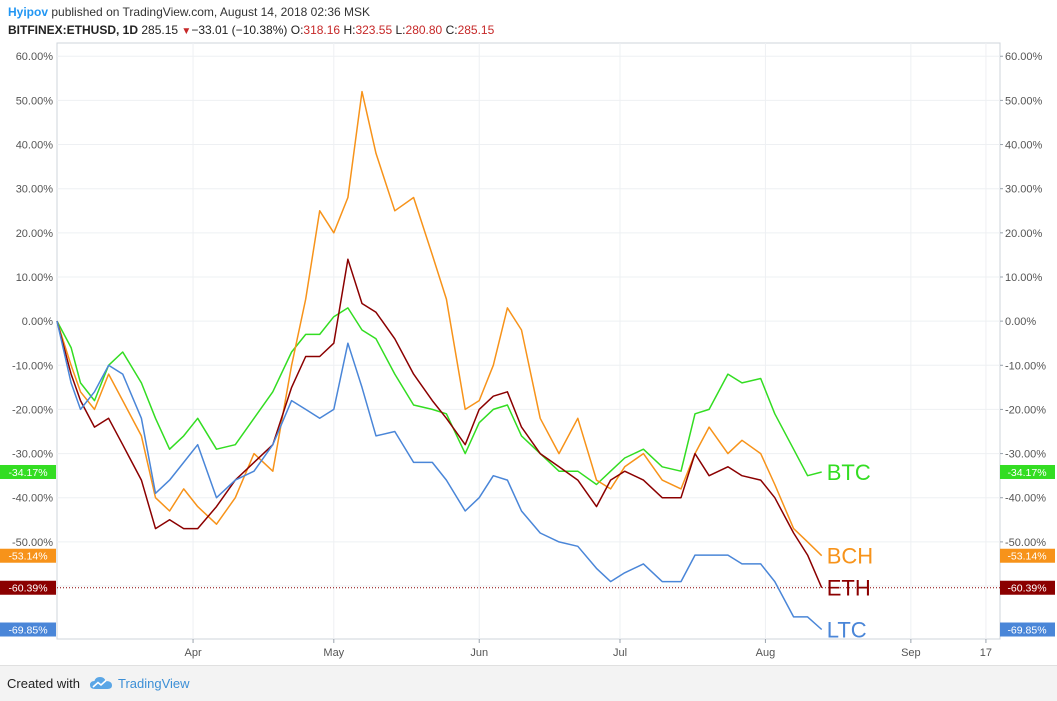 The image size is (1057, 701). Describe the element at coordinates (35, 101) in the screenshot. I see `y-tick-label-left: 50.00%` at that location.